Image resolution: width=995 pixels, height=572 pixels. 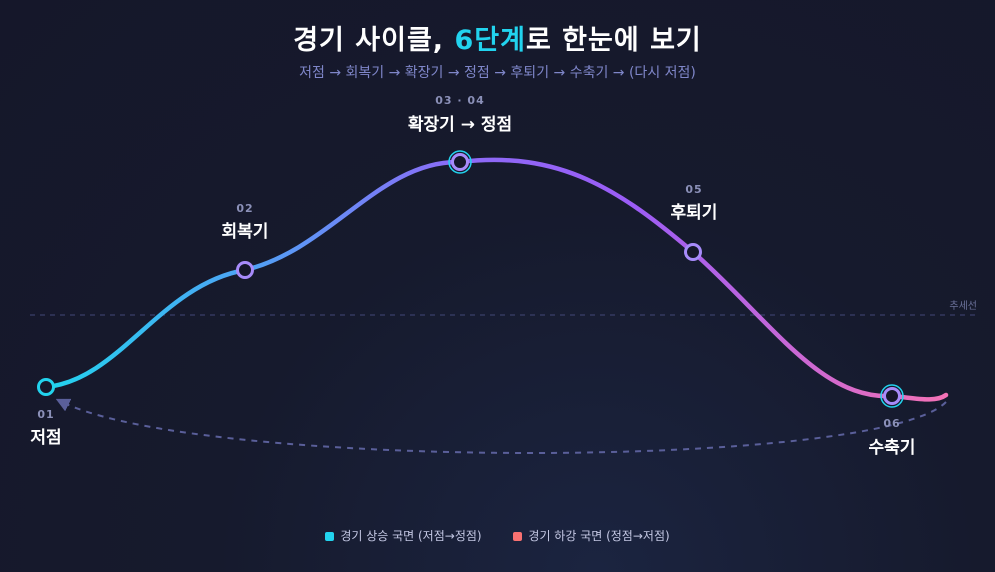 I want to click on legend-item-rise: 경기 상승 국면 (저점→정점), so click(x=403, y=535).